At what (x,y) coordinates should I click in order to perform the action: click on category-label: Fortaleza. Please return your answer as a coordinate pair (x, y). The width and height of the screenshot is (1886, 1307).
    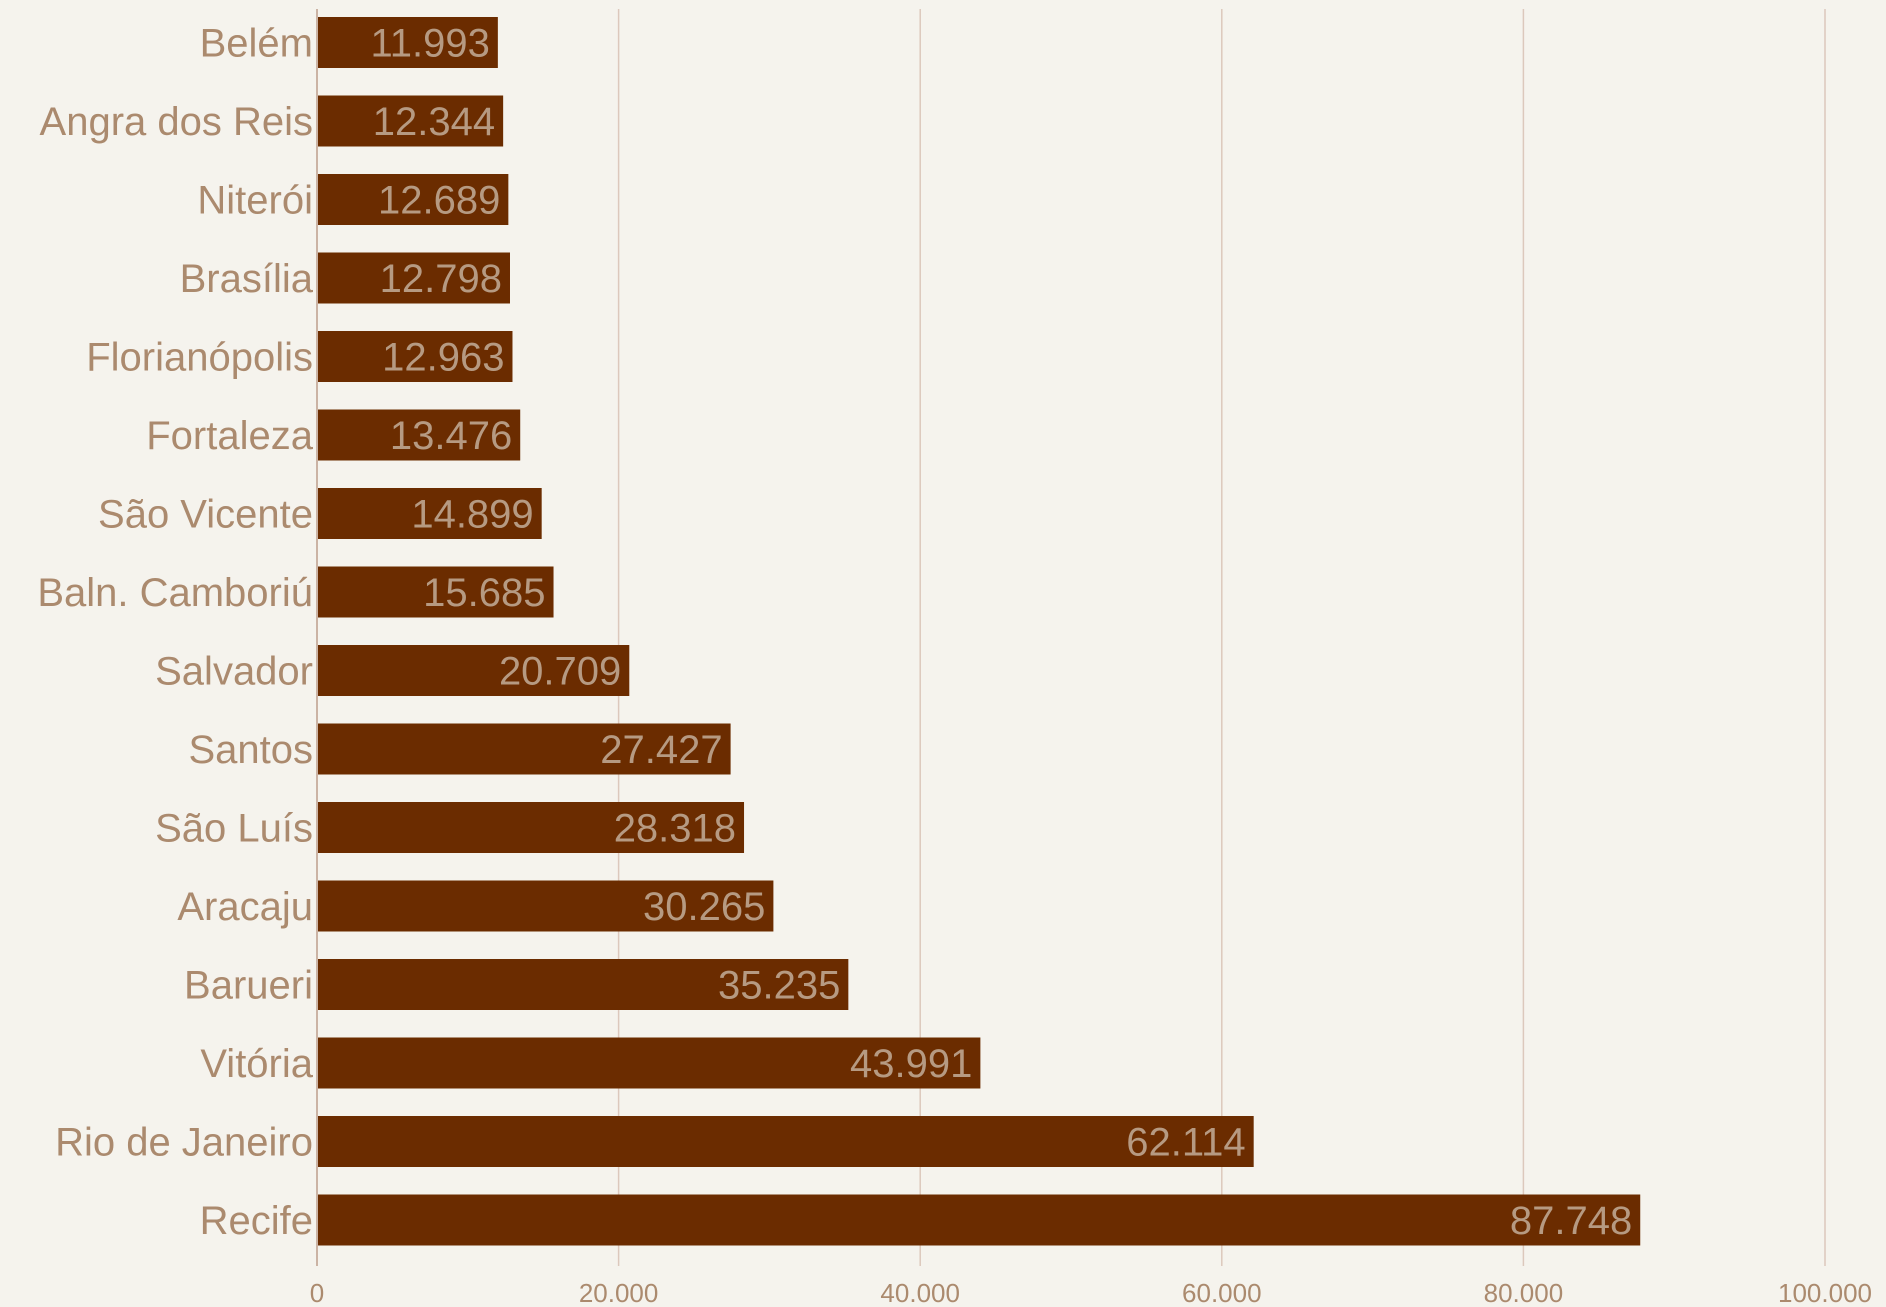
    Looking at the image, I should click on (229, 436).